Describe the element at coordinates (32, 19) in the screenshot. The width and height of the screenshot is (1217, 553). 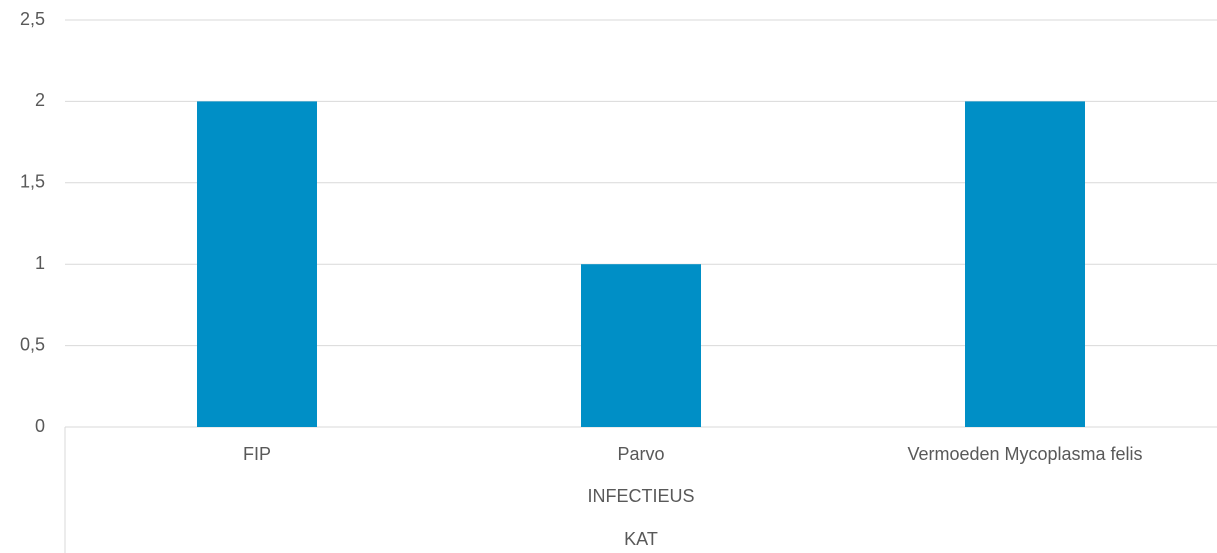
I see `y-tick-label: 2,5` at that location.